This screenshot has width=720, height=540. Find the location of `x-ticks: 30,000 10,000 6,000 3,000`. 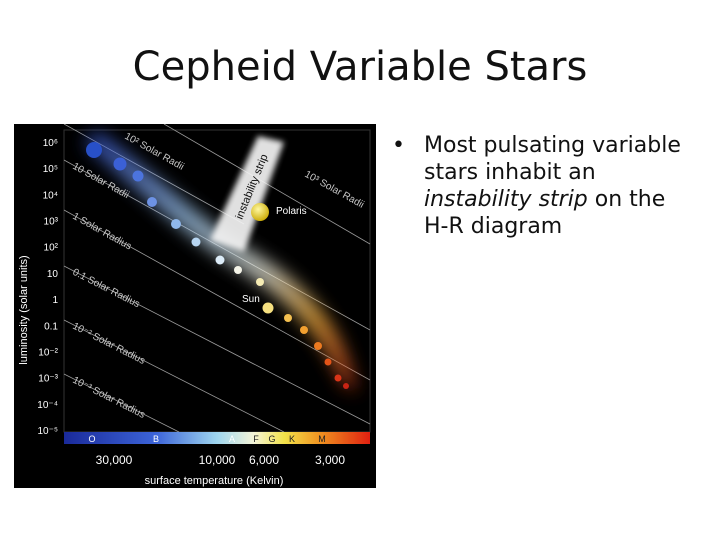

x-ticks: 30,000 10,000 6,000 3,000 is located at coordinates (221, 460).